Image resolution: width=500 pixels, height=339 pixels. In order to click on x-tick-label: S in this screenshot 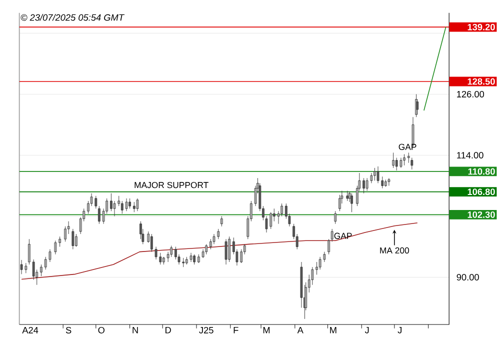, I will do `click(69, 330)`.